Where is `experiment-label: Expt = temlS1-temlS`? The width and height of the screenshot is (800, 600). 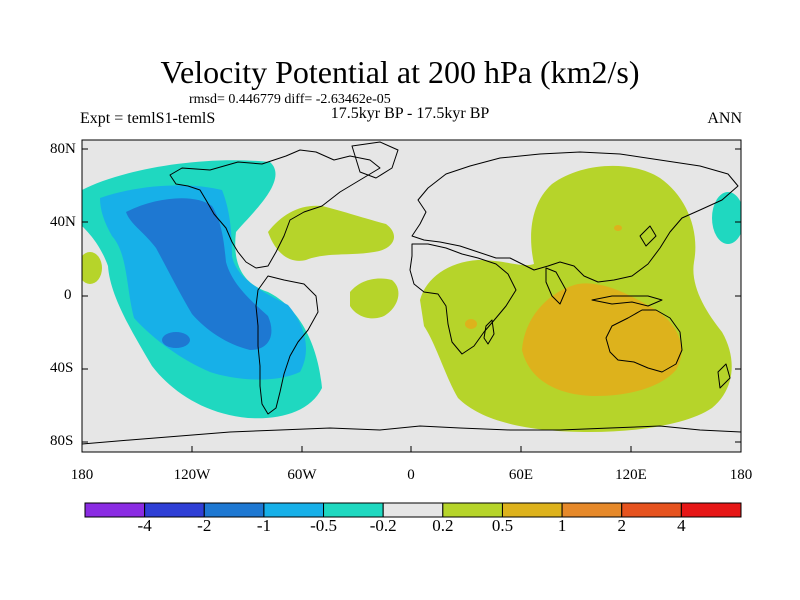
experiment-label: Expt = temlS1-temlS is located at coordinates (148, 118).